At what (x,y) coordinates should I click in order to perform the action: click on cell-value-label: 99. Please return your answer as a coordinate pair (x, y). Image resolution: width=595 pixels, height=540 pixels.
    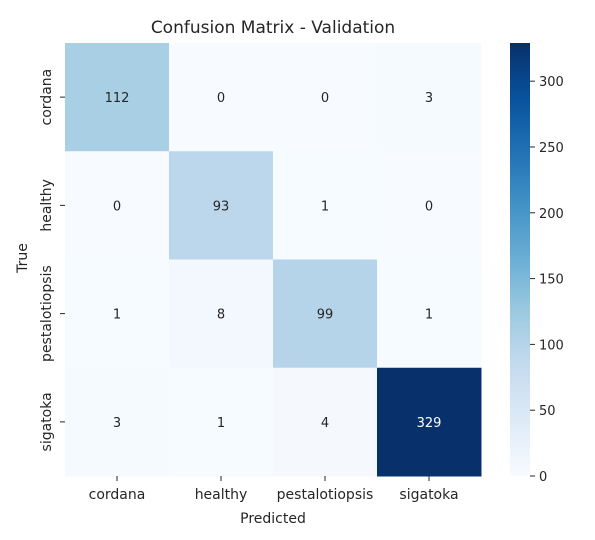
    Looking at the image, I should click on (325, 315).